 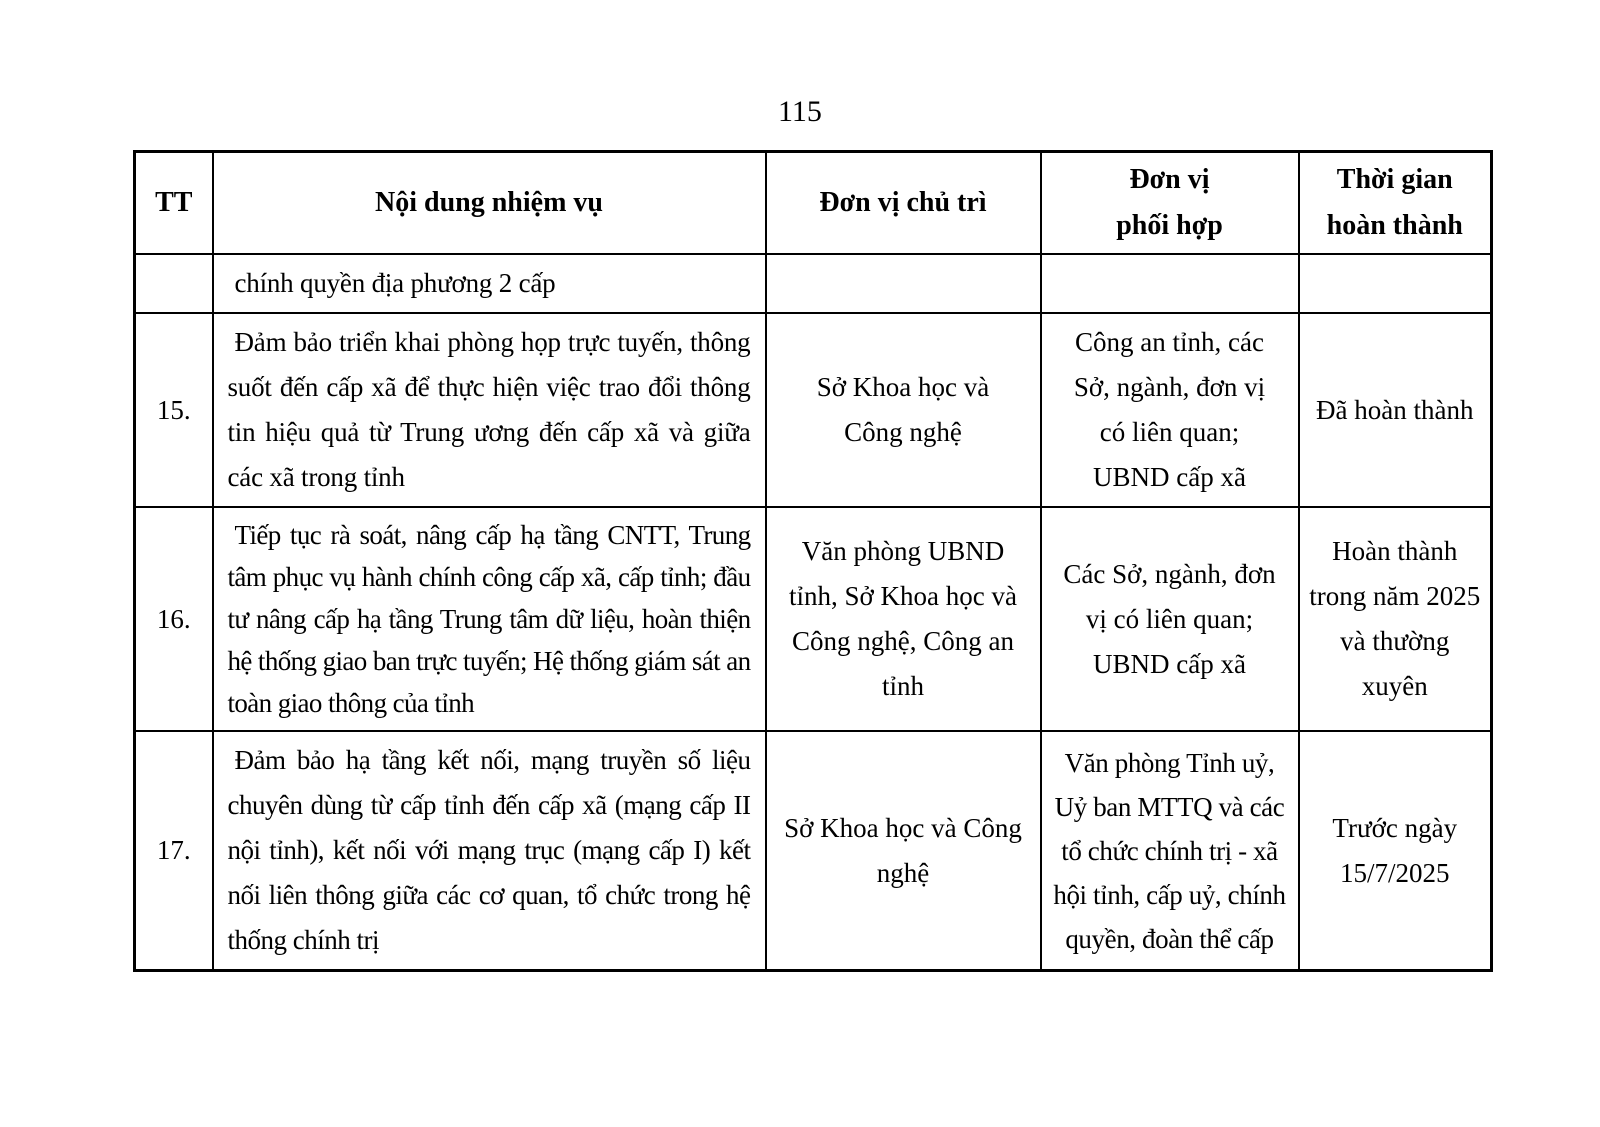 What do you see at coordinates (903, 202) in the screenshot?
I see `header-lead-unit: Đơn vị chủ trì` at bounding box center [903, 202].